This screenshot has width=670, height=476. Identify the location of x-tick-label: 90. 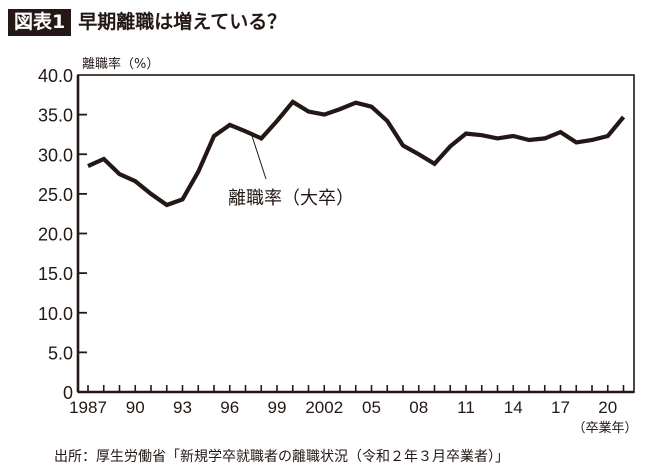
(135, 407).